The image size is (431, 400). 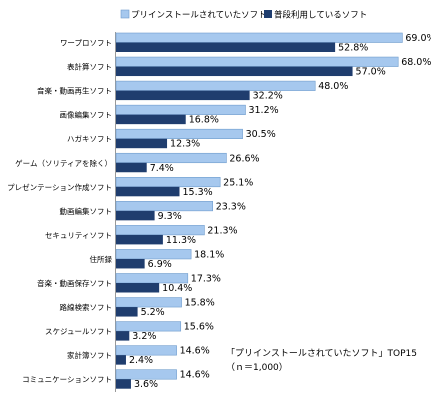 I want to click on value-label-preinstalled: 23.3%, so click(x=231, y=206).